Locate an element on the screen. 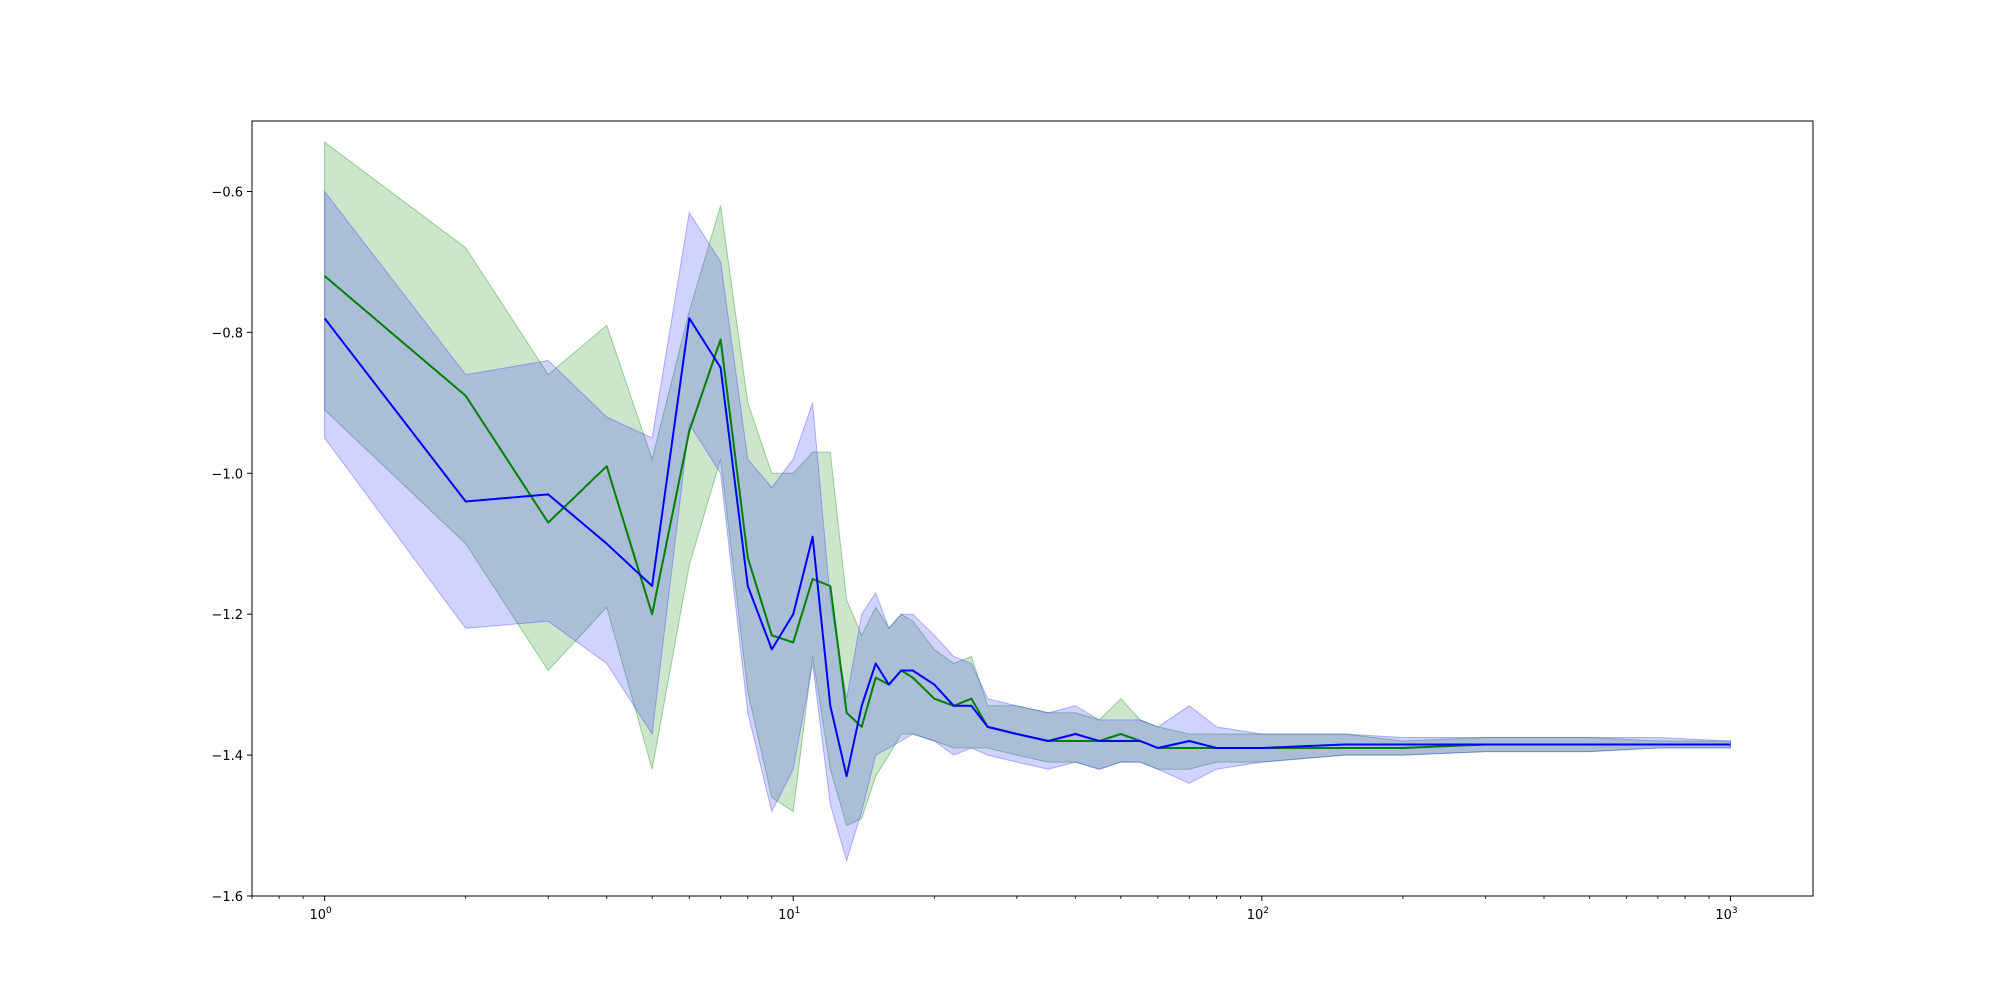  x-tick-label: 10¹ is located at coordinates (789, 914).